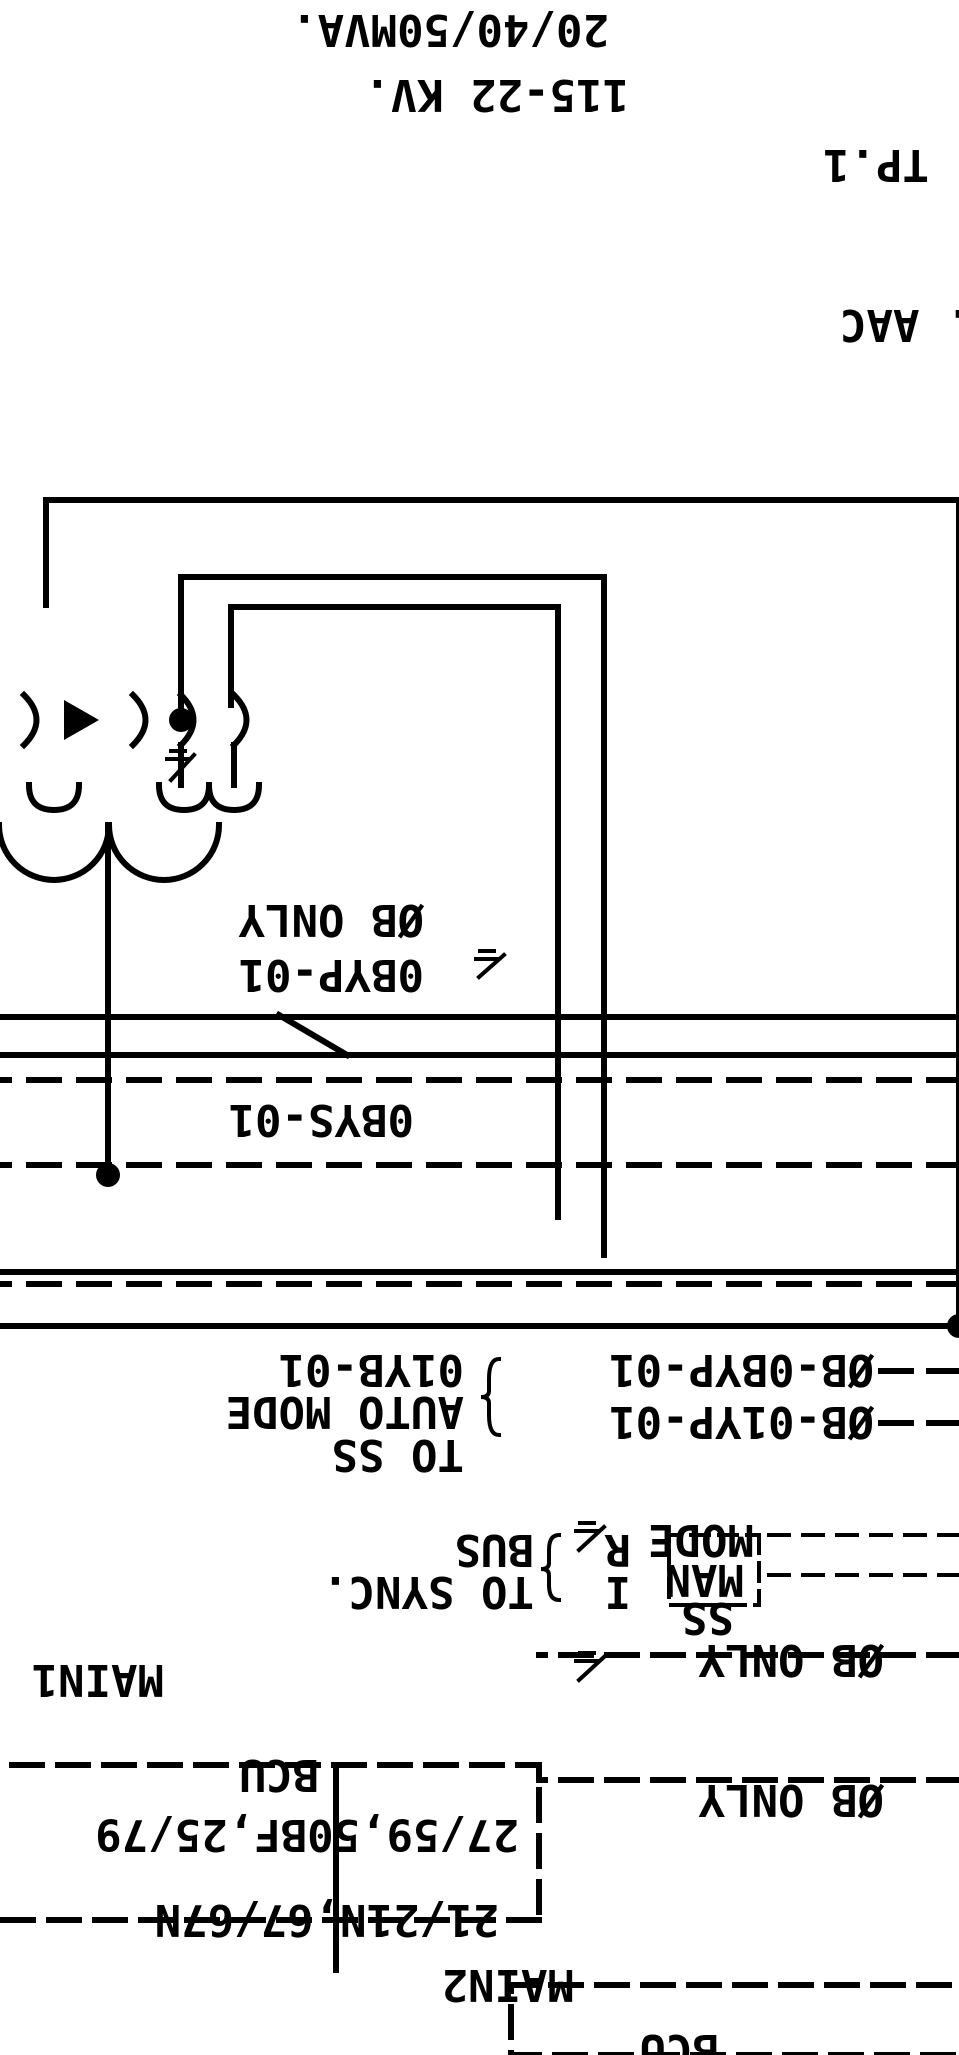 The width and height of the screenshot is (959, 2055). What do you see at coordinates (742, 1369) in the screenshot?
I see `auto-link-1-label: ØB-0BYP-01` at bounding box center [742, 1369].